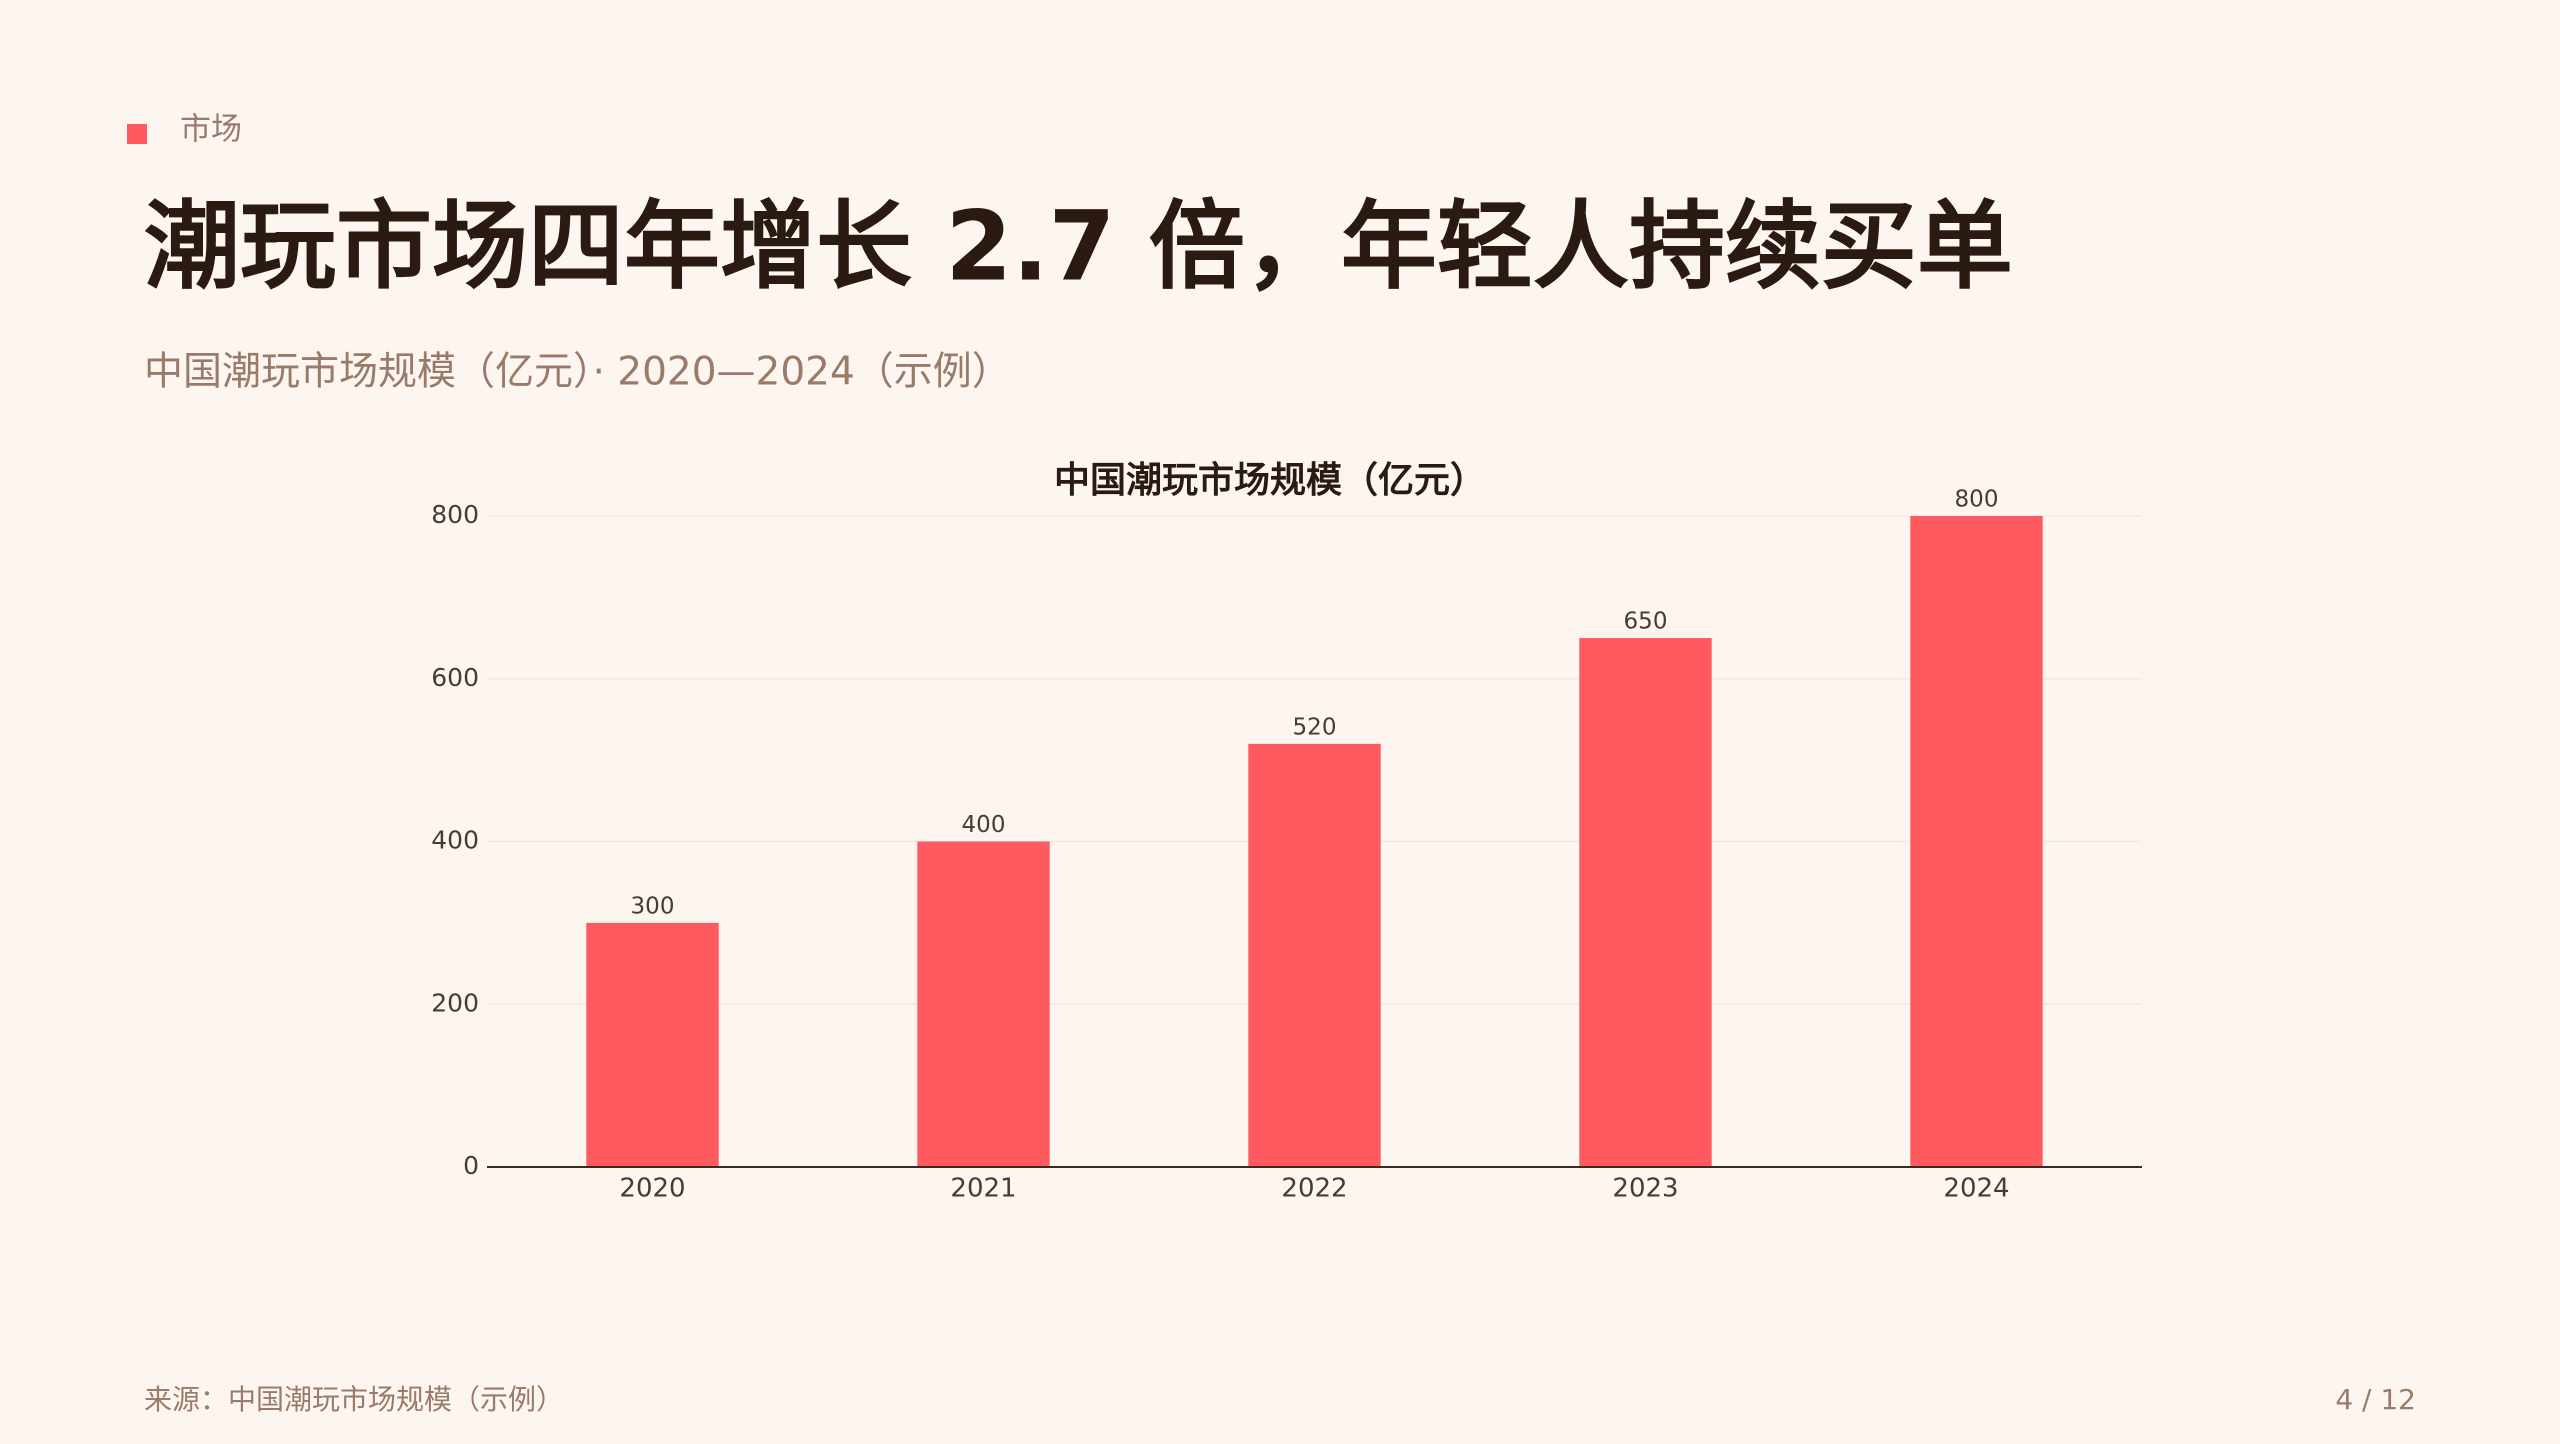 The height and width of the screenshot is (1444, 2560). What do you see at coordinates (354, 1399) in the screenshot?
I see `source: 来源：中国潮玩市场规模（示例）` at bounding box center [354, 1399].